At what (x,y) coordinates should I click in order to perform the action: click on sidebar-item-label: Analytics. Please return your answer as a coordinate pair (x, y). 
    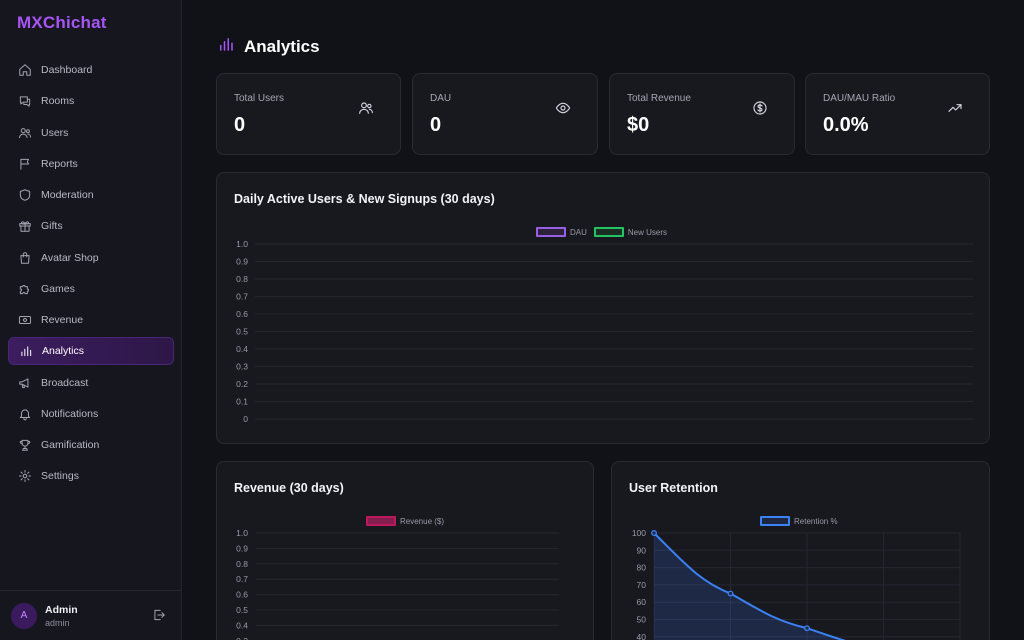
    Looking at the image, I should click on (63, 351).